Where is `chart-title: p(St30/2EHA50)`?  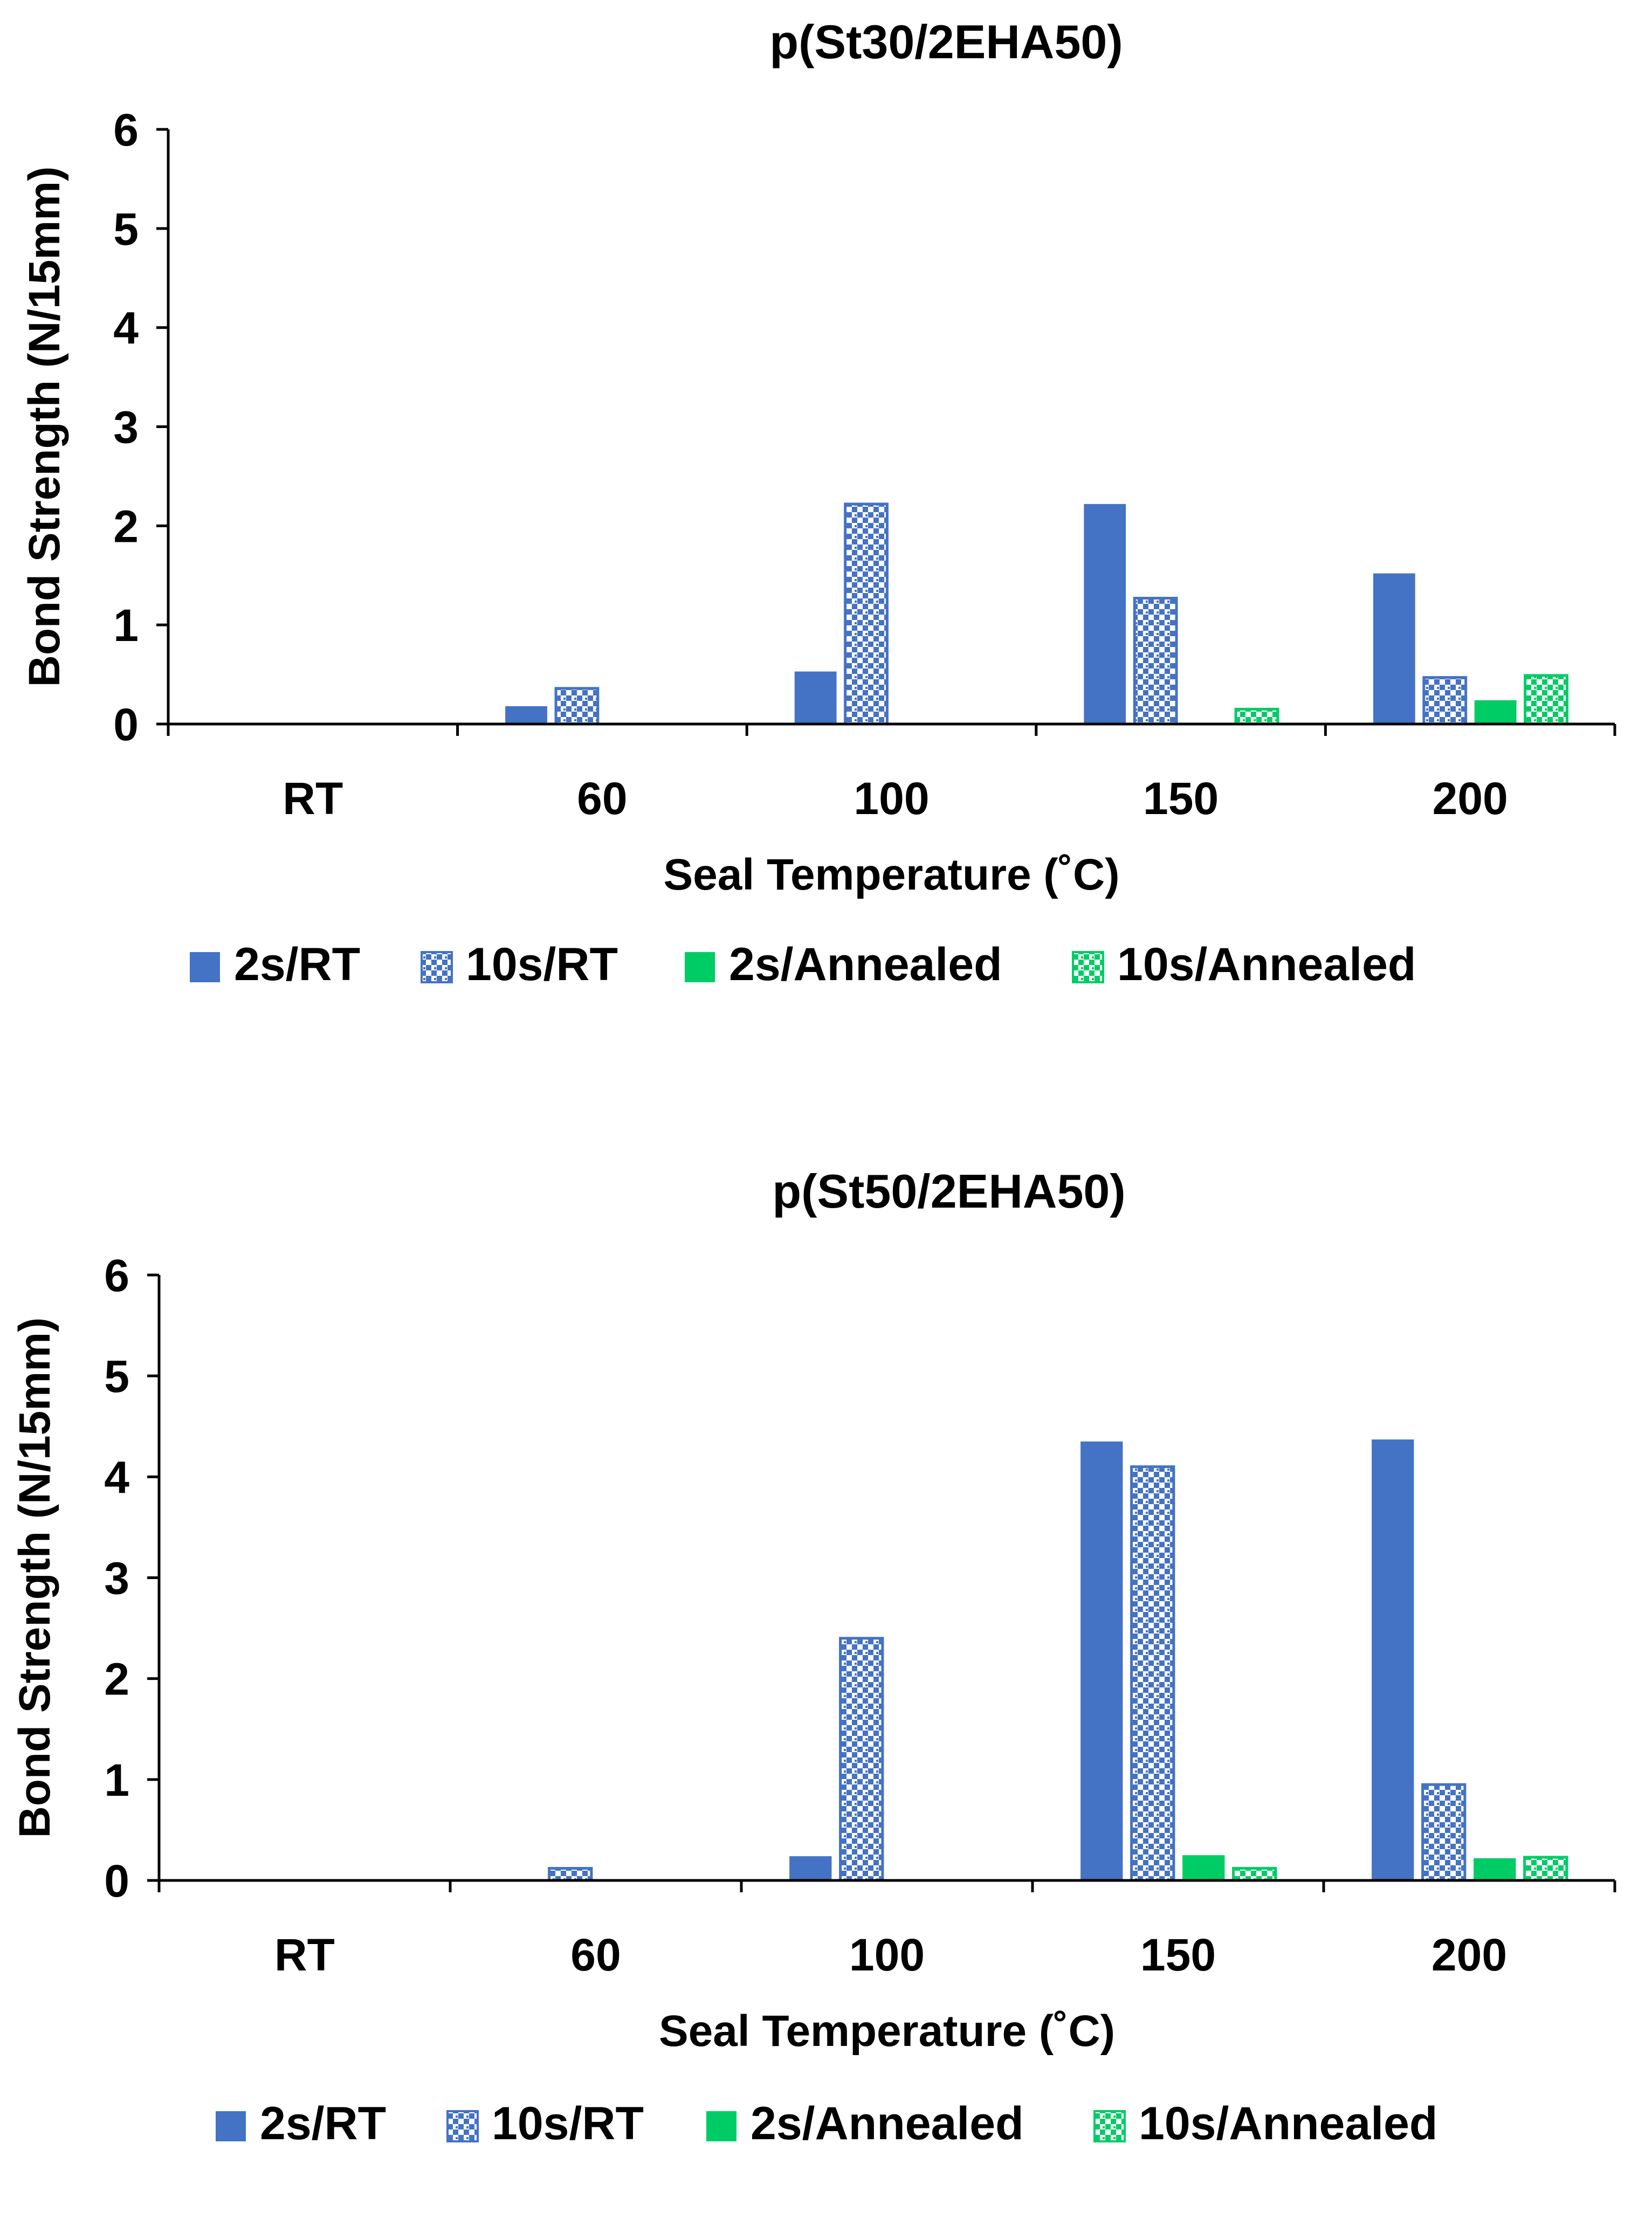
chart-title: p(St30/2EHA50) is located at coordinates (946, 41).